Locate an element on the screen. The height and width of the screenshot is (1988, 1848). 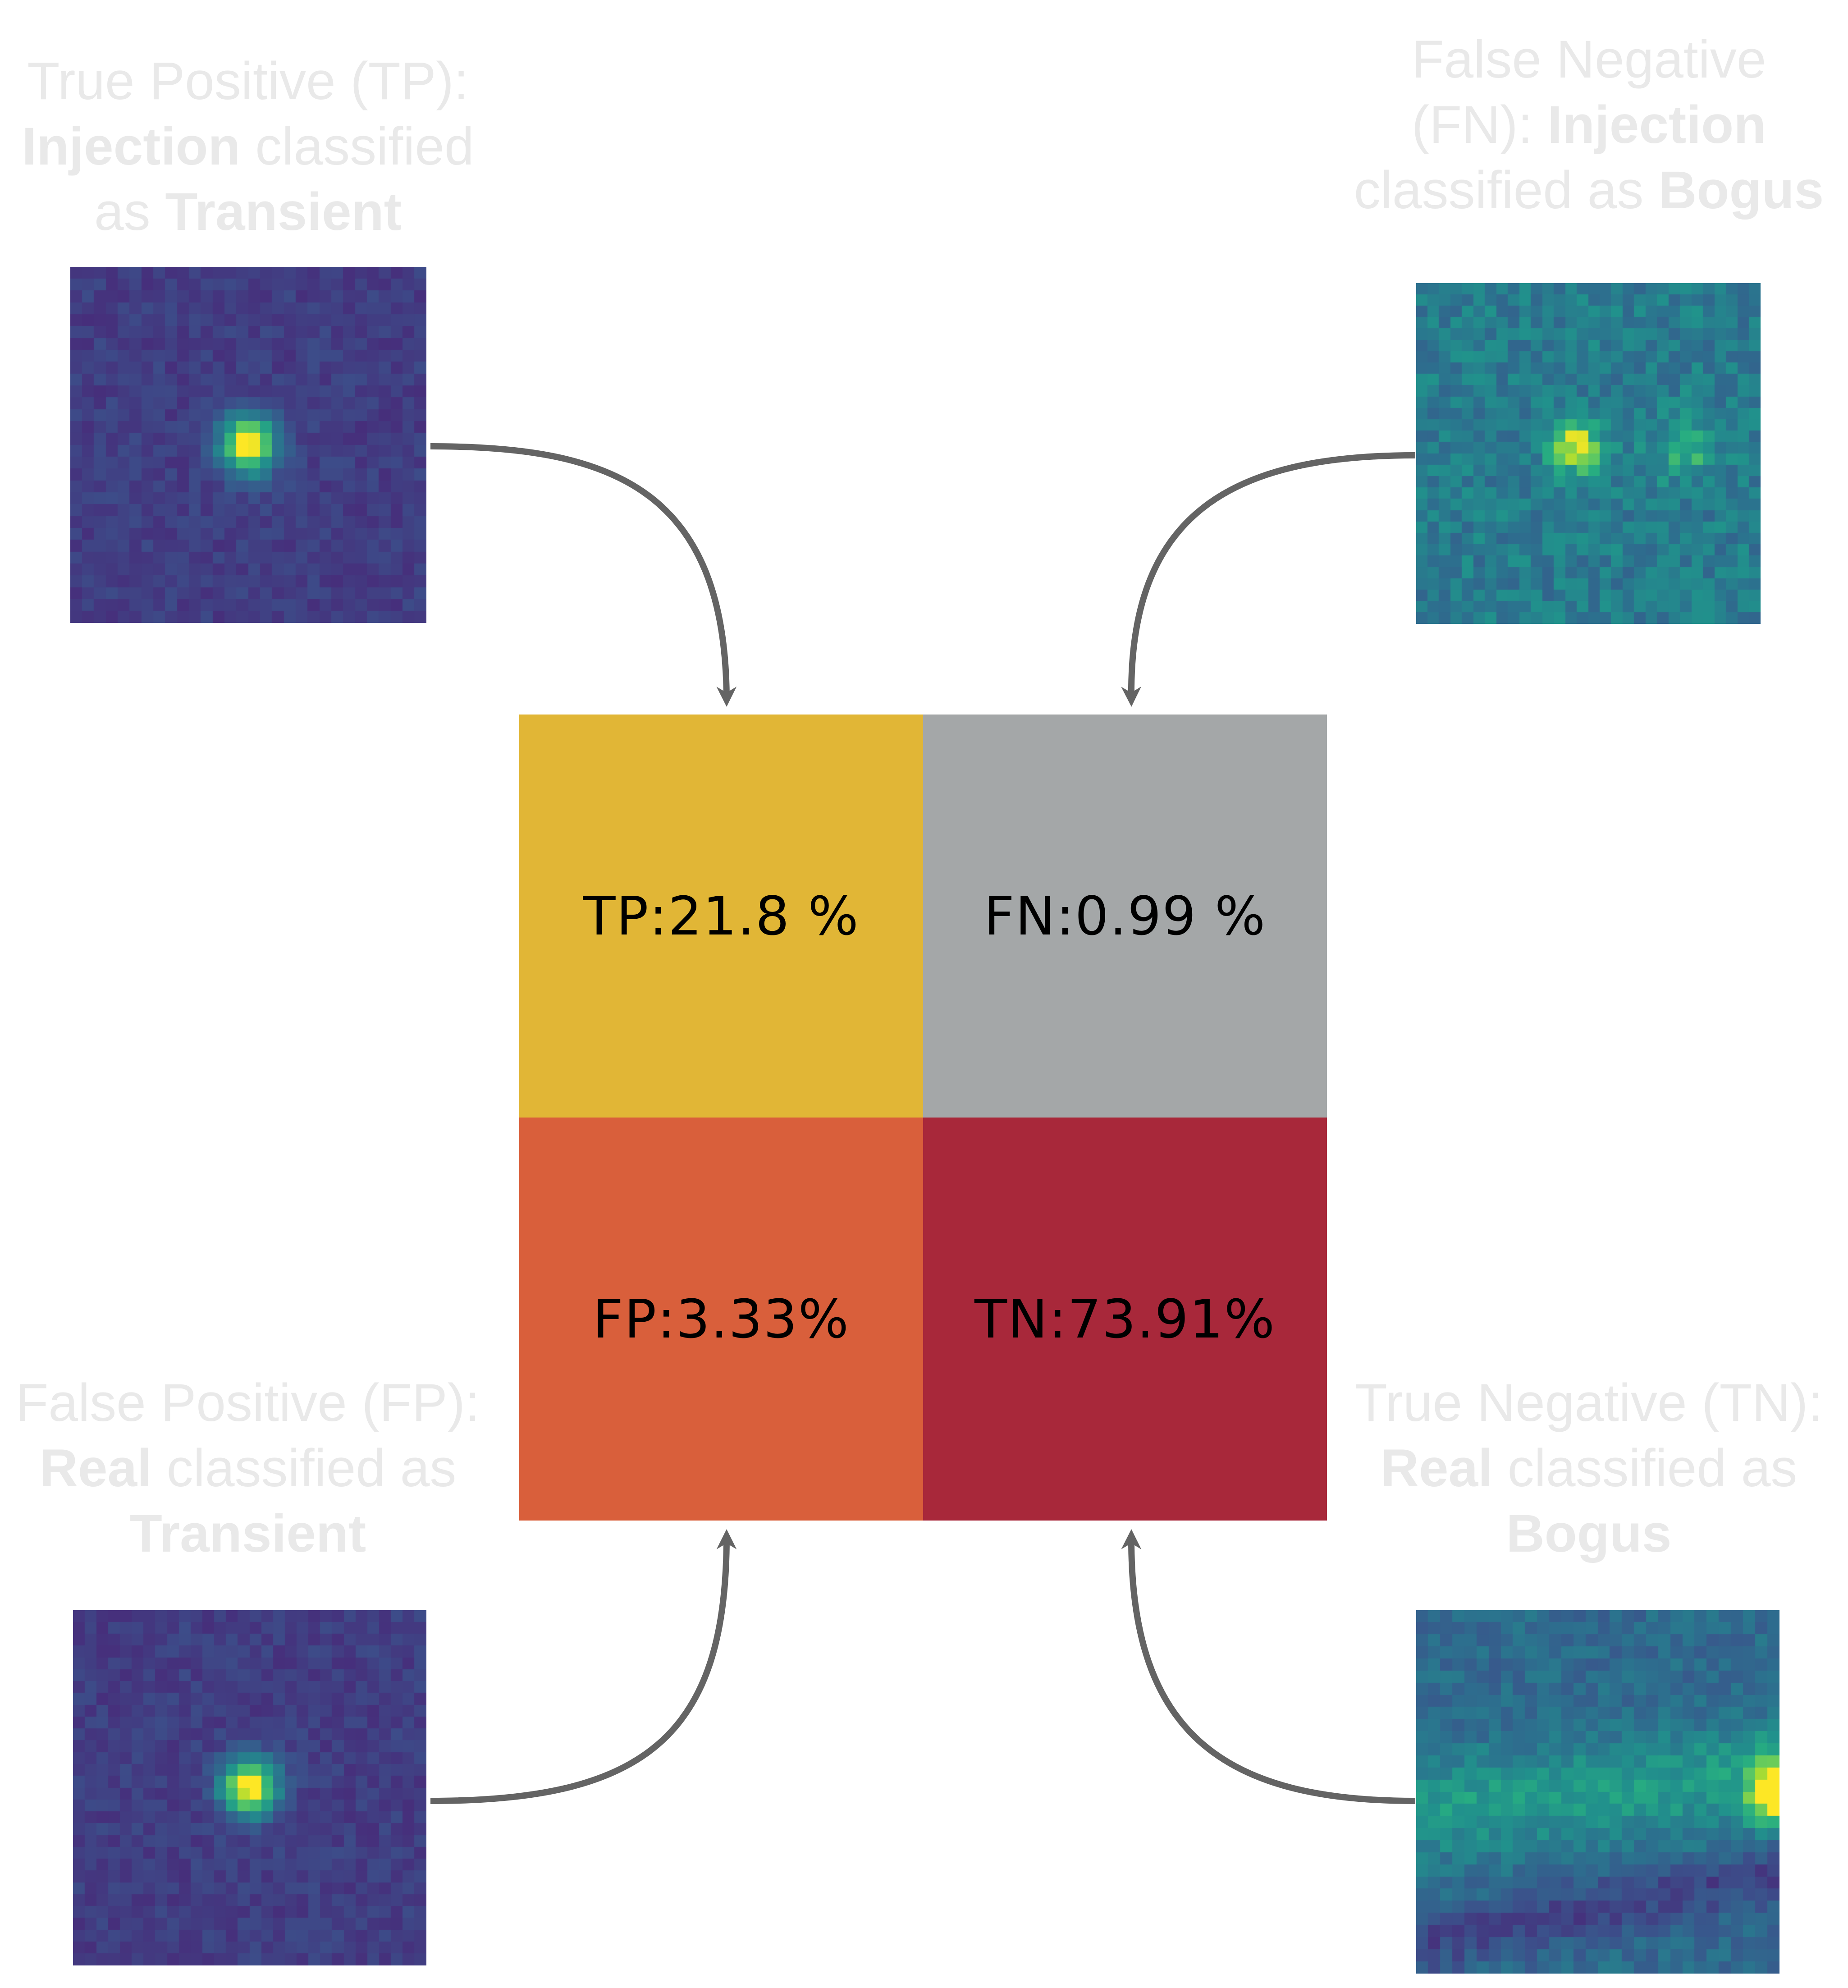
caption-tp-bold2: Transient is located at coordinates (283, 212).